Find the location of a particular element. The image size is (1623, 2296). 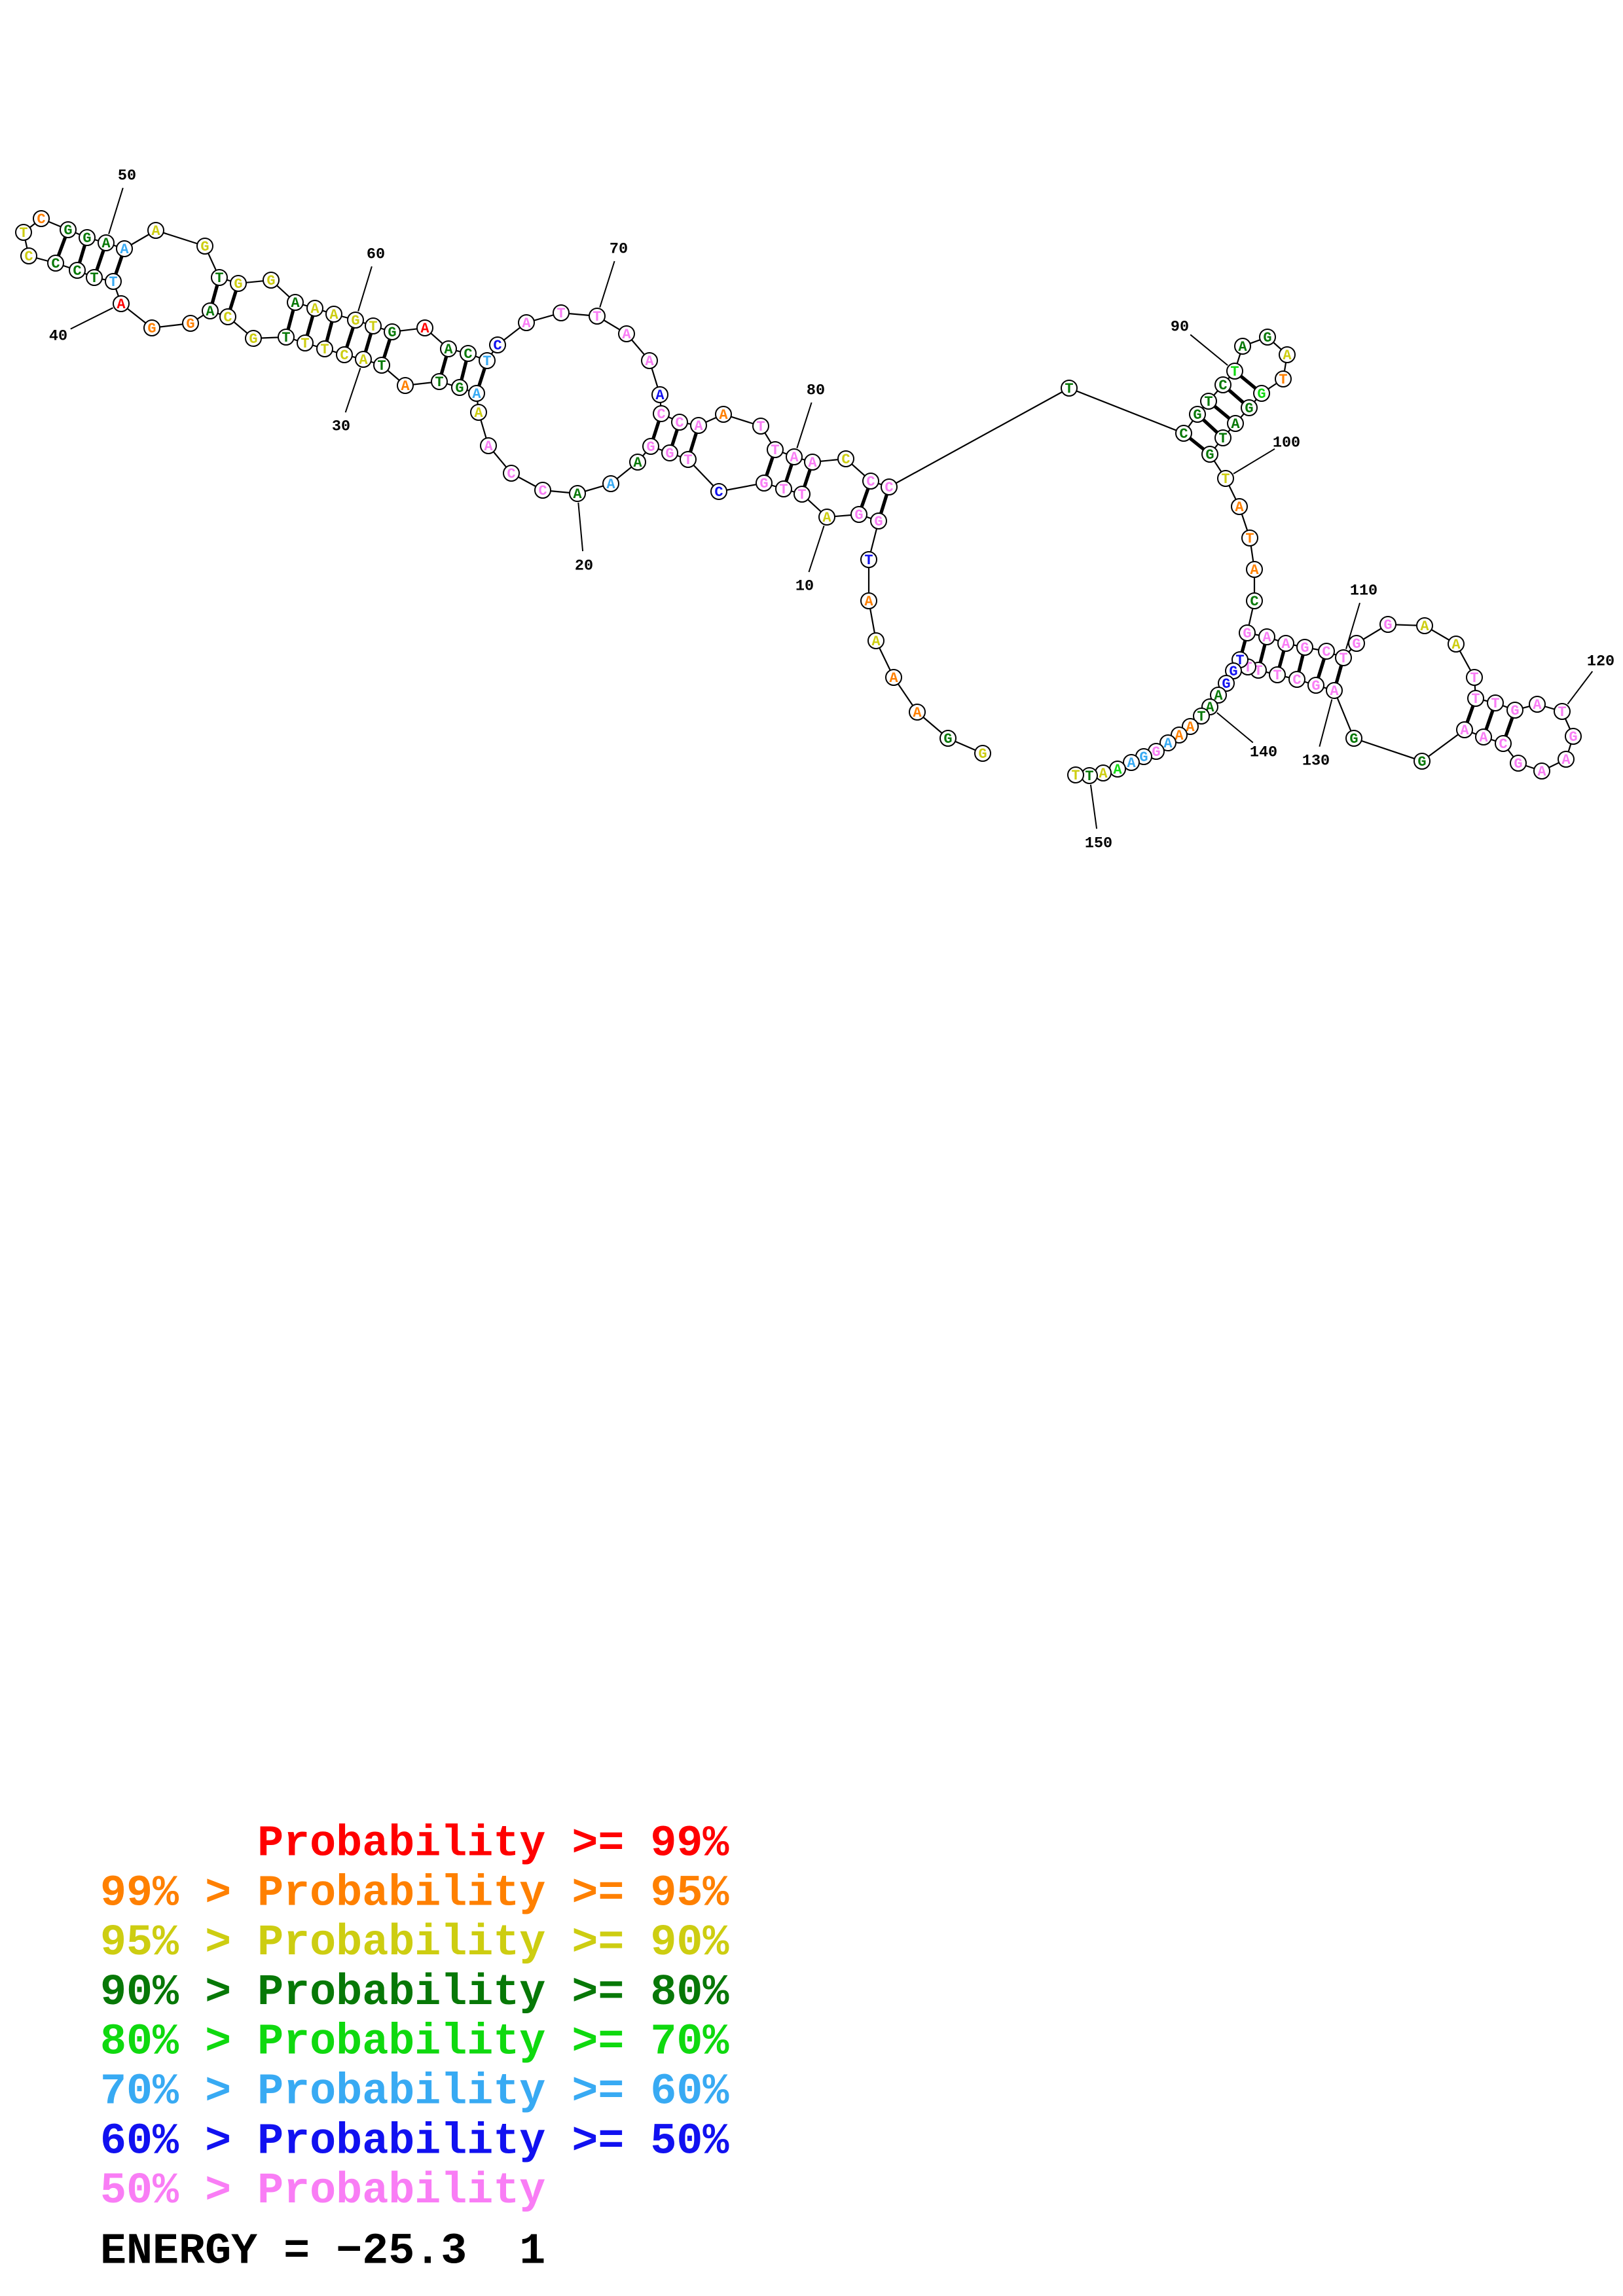

svg-text: 60% > Probability >= 50% is located at coordinates (414, 2141).